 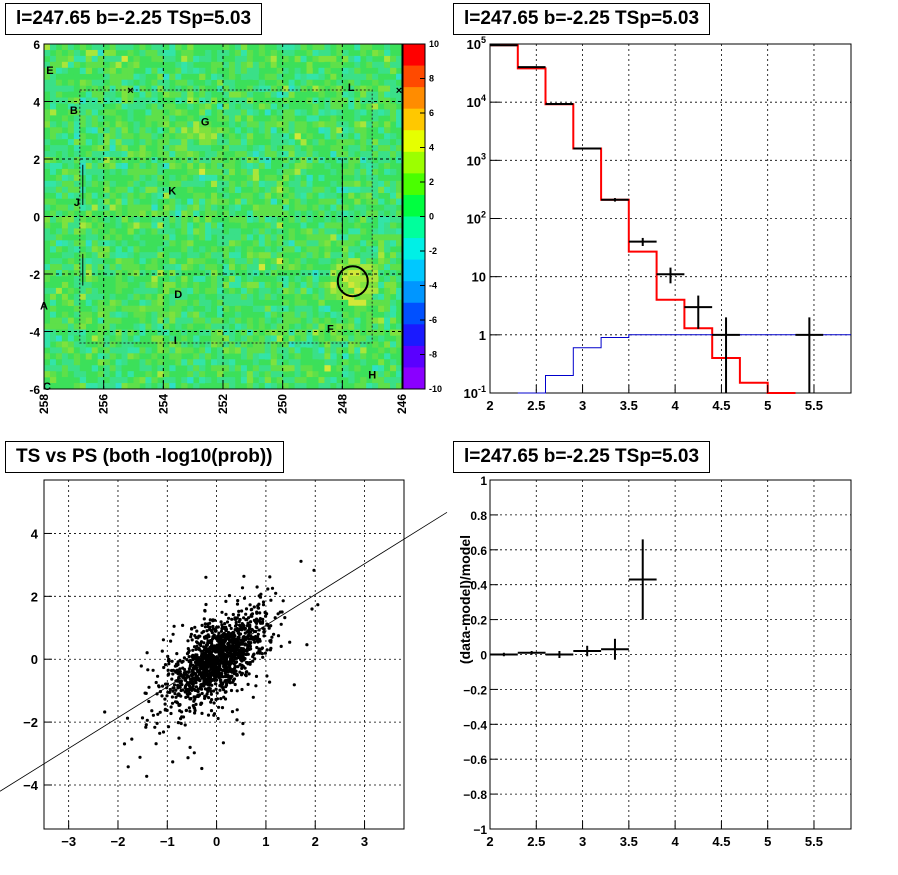 What do you see at coordinates (480, 830) in the screenshot?
I see `y-tick-label: −1` at bounding box center [480, 830].